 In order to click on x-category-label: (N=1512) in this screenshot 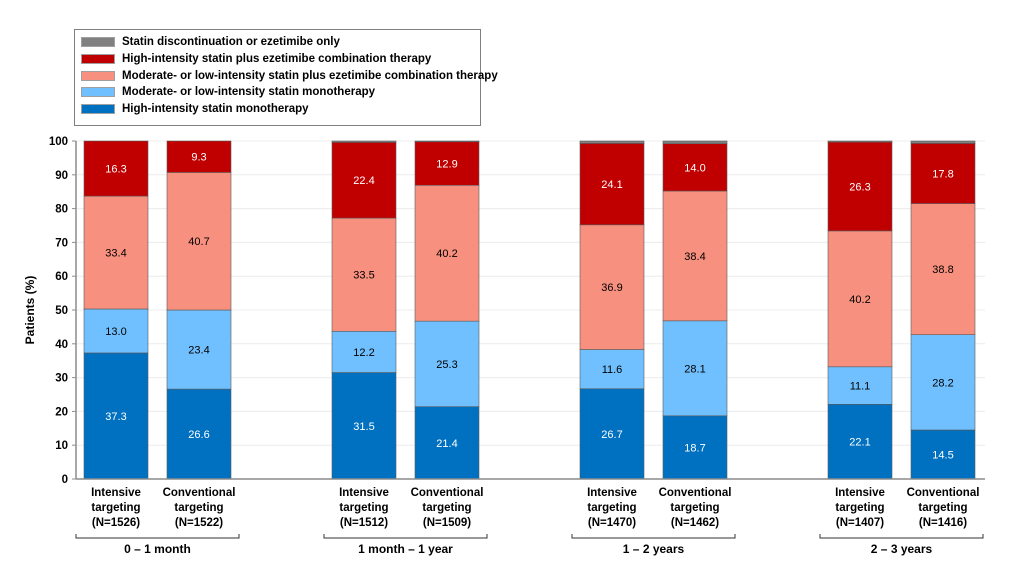, I will do `click(364, 523)`.